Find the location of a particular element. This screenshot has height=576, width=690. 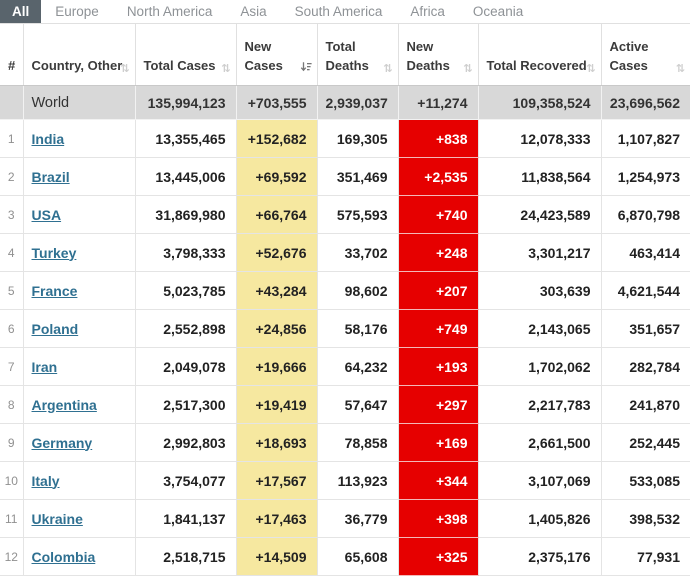

total_deaths-cell: 351,469 is located at coordinates (357, 176).